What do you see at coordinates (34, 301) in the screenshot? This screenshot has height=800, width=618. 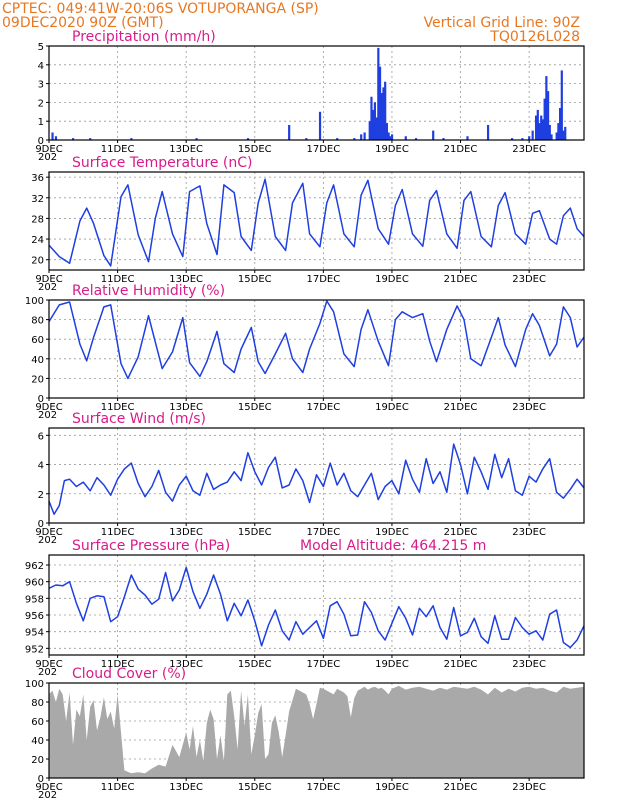 I see `y-tick-label: 100` at bounding box center [34, 301].